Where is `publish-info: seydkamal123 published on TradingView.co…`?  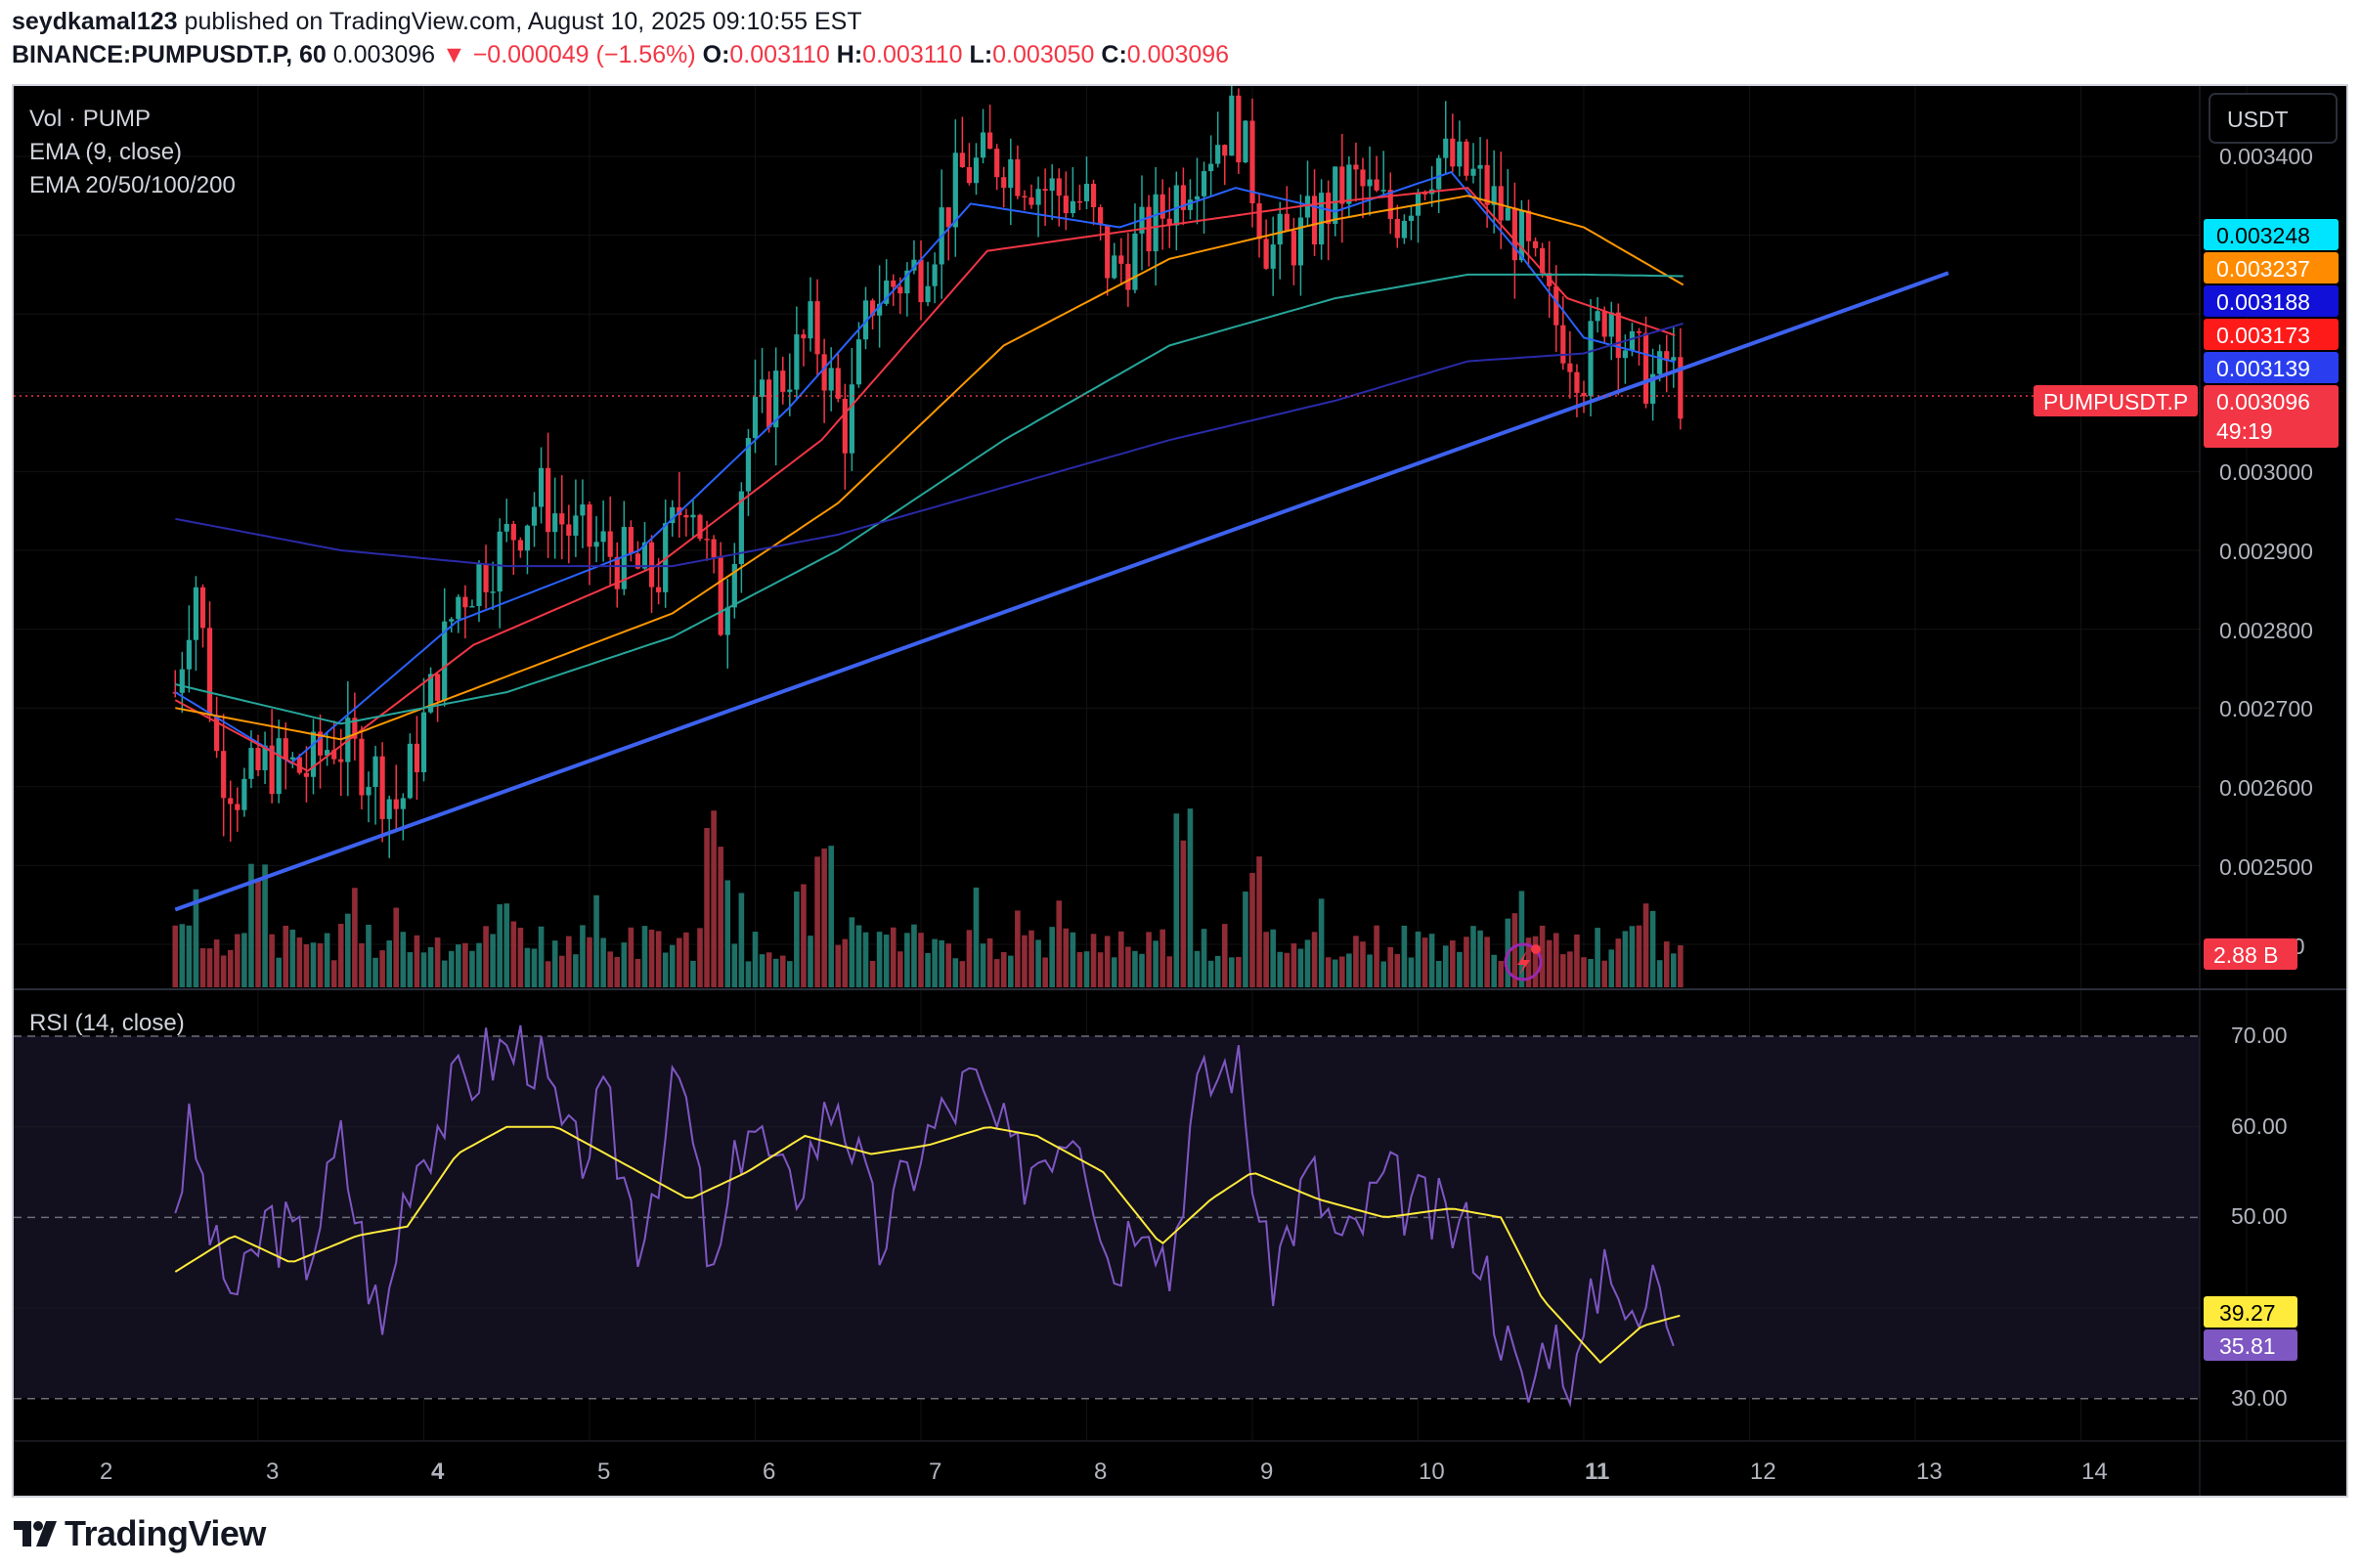 publish-info: seydkamal123 published on TradingView.co… is located at coordinates (437, 22).